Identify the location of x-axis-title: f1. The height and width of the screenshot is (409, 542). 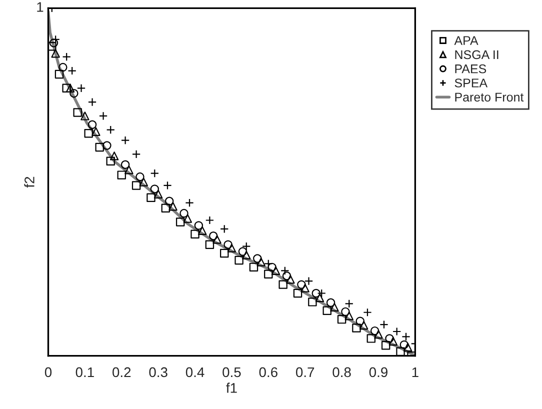
(231, 387).